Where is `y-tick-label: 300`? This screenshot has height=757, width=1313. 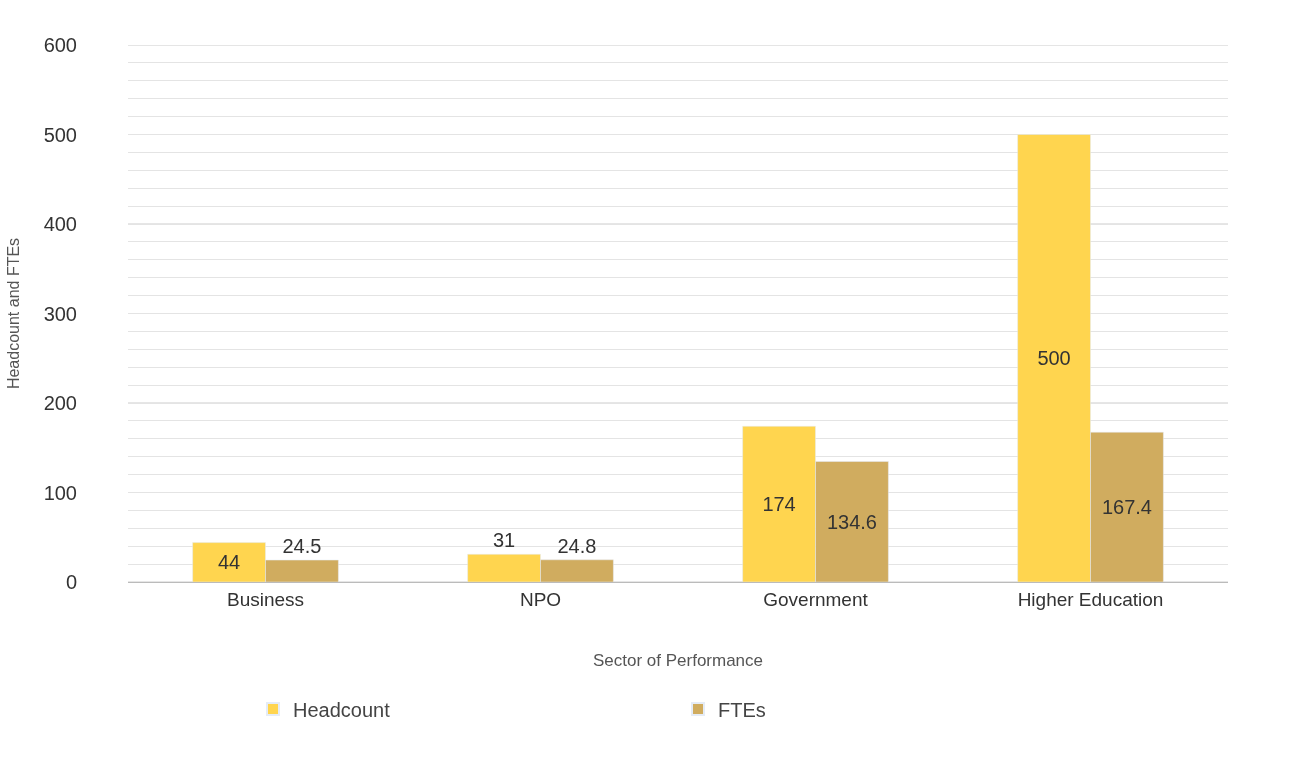
y-tick-label: 300 is located at coordinates (60, 313).